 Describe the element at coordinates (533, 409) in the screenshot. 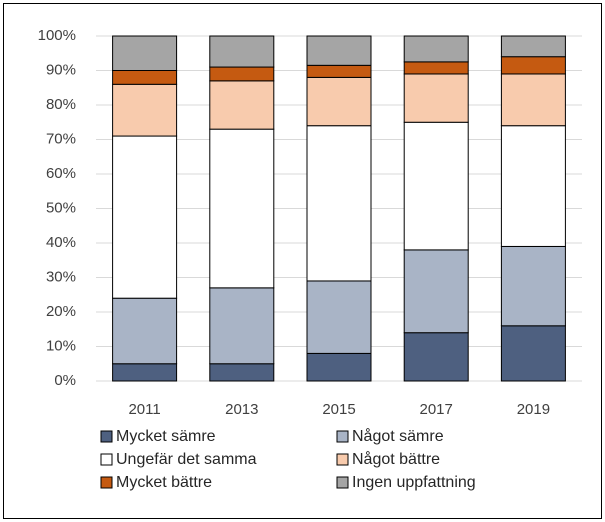

I see `x-tick-label: 2019` at that location.